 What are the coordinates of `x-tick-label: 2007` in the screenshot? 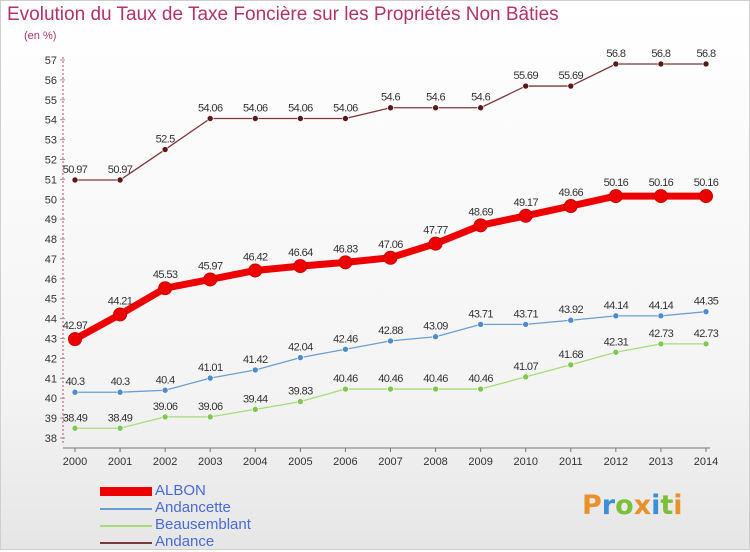 It's located at (390, 462).